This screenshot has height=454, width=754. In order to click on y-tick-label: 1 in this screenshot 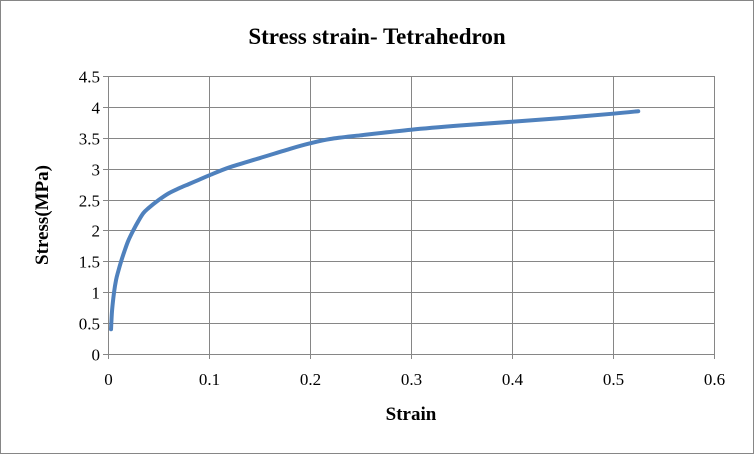, I will do `click(96, 293)`.